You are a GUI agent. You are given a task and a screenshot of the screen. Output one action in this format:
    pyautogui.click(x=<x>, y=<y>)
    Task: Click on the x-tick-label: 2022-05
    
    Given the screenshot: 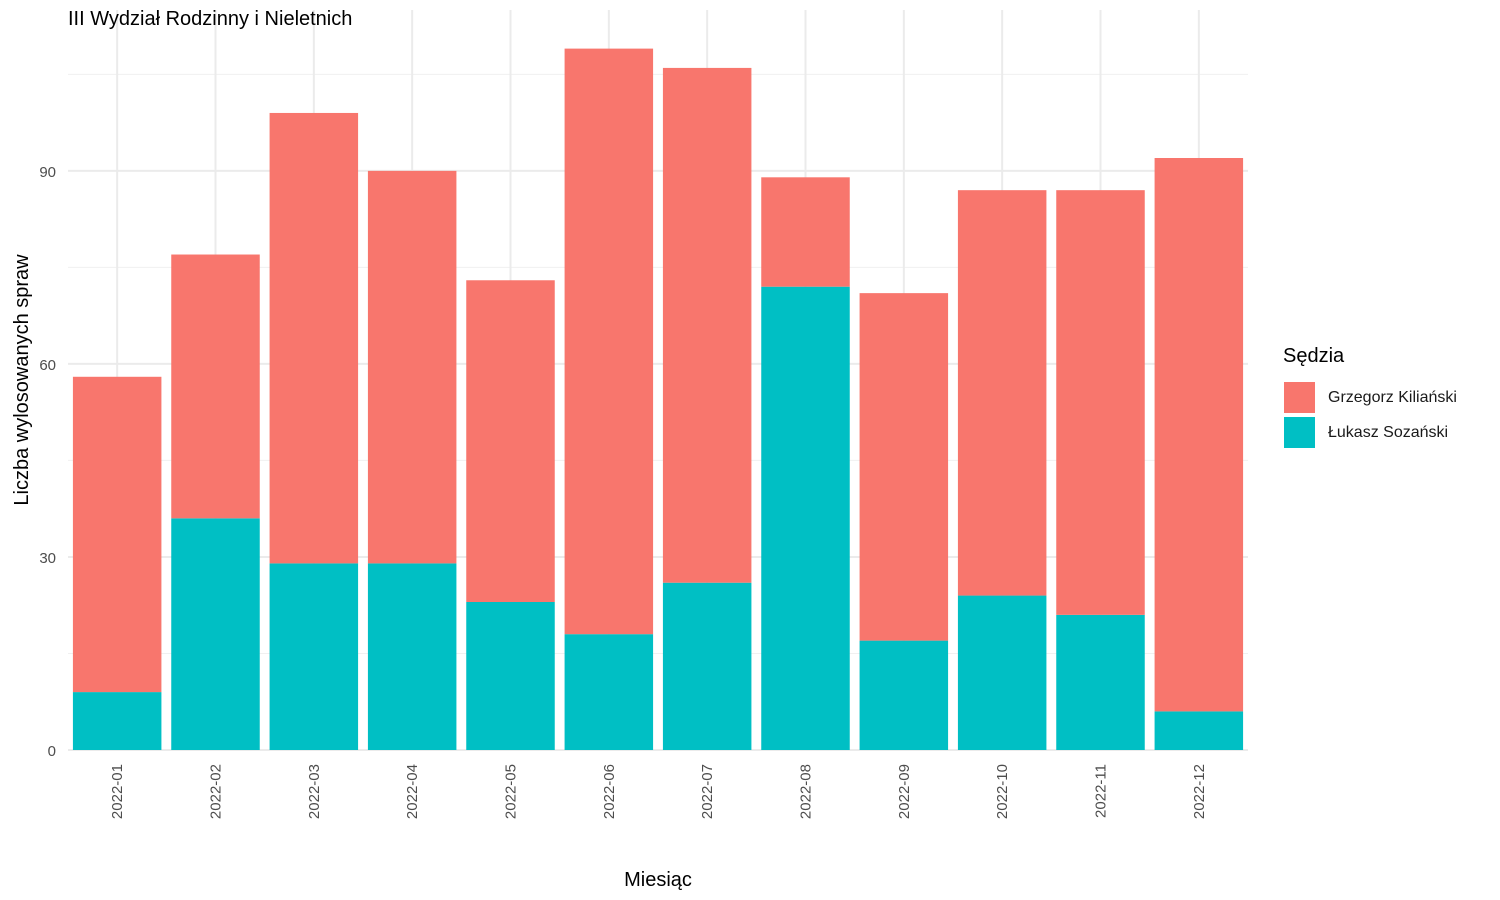 What is the action you would take?
    pyautogui.click(x=511, y=791)
    